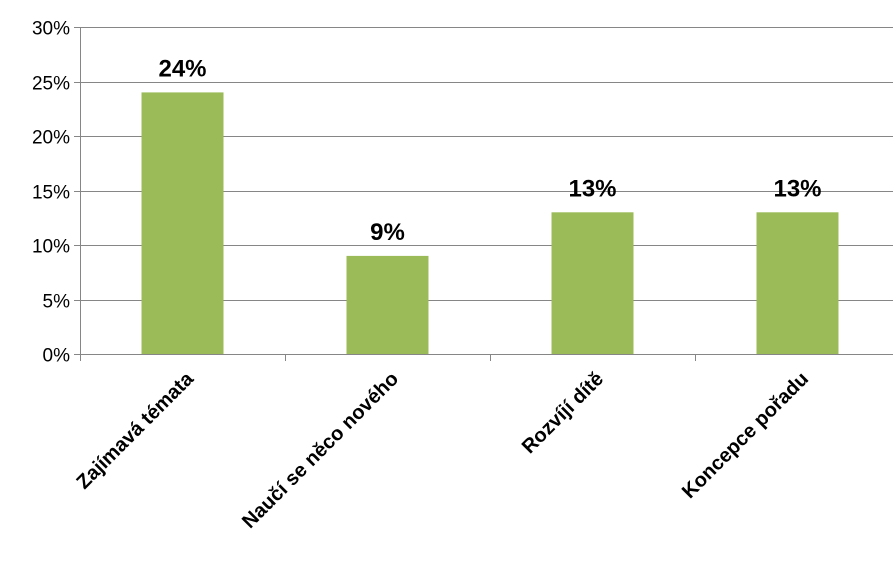 This screenshot has width=893, height=563. What do you see at coordinates (563, 413) in the screenshot?
I see `category-label: Rozvíjí dítě` at bounding box center [563, 413].